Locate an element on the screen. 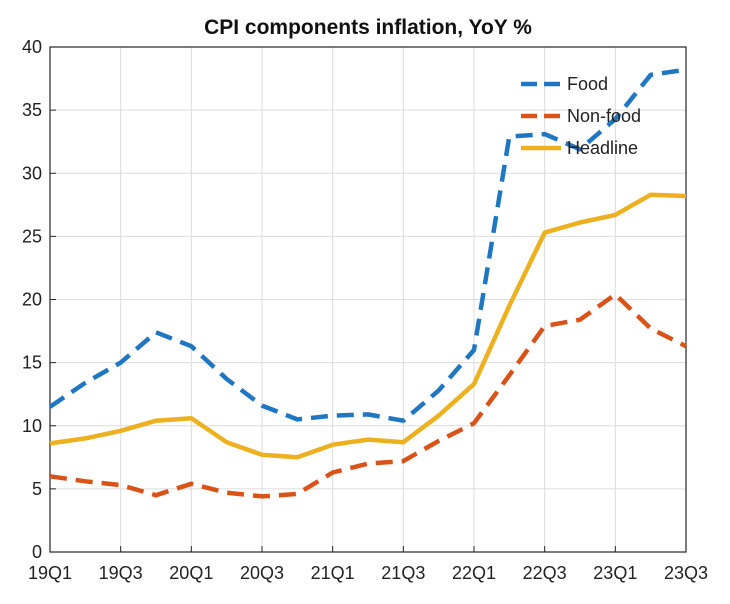 The image size is (730, 604). x-tick-label: 21Q3 is located at coordinates (403, 573).